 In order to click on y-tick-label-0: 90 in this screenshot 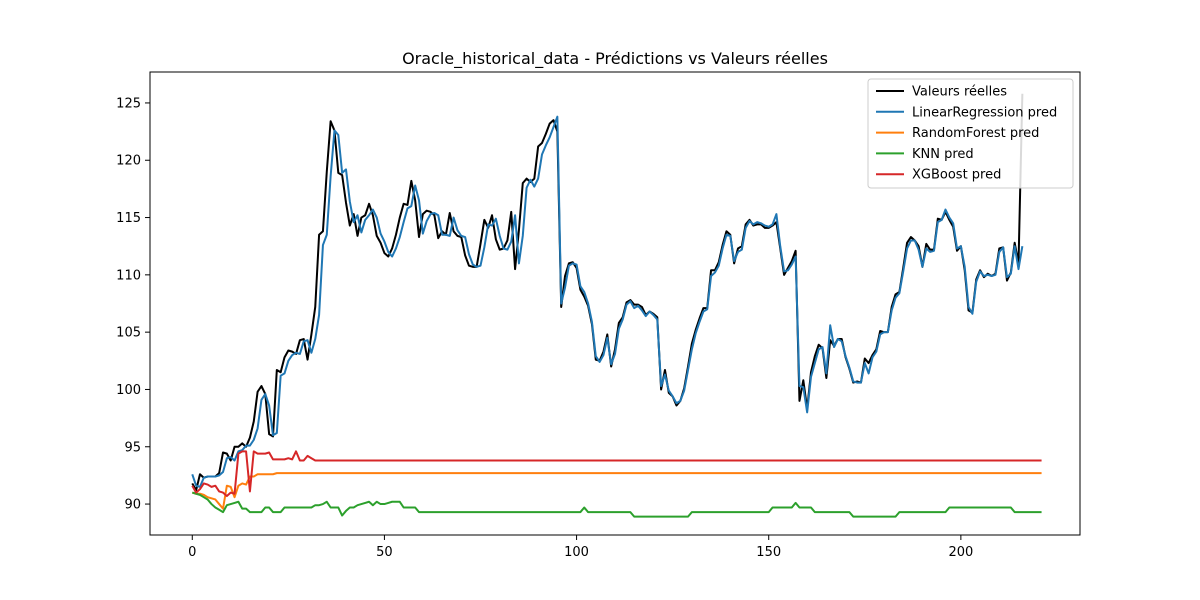, I will do `click(132, 505)`.